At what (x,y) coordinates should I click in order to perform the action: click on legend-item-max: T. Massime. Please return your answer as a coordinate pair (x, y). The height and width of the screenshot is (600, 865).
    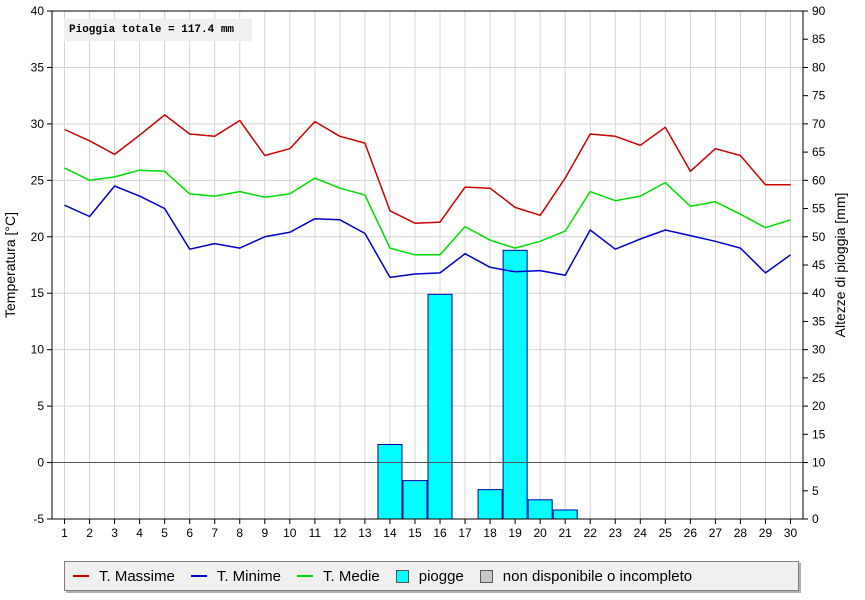
    Looking at the image, I should click on (124, 576).